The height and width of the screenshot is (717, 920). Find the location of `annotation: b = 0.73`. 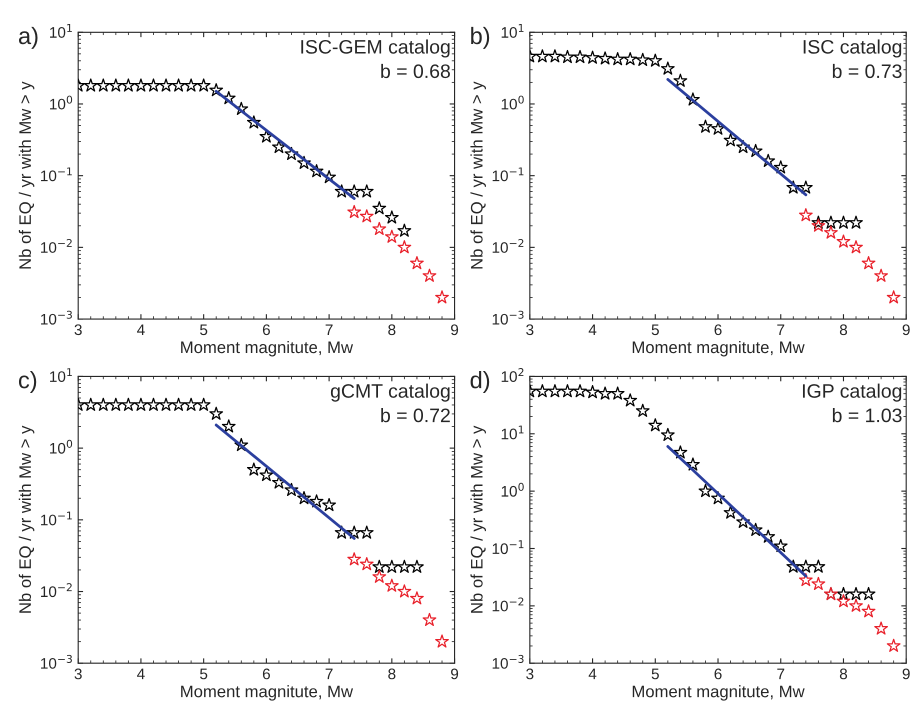

annotation: b = 0.73 is located at coordinates (867, 71).